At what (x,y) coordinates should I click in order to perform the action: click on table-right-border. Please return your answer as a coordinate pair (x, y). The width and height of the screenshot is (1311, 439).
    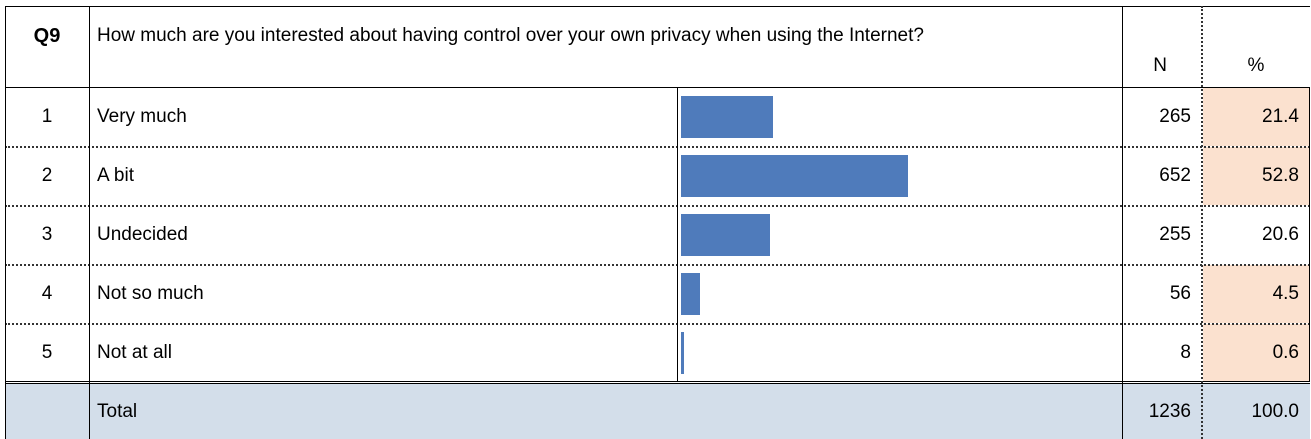
    Looking at the image, I should click on (1309, 234).